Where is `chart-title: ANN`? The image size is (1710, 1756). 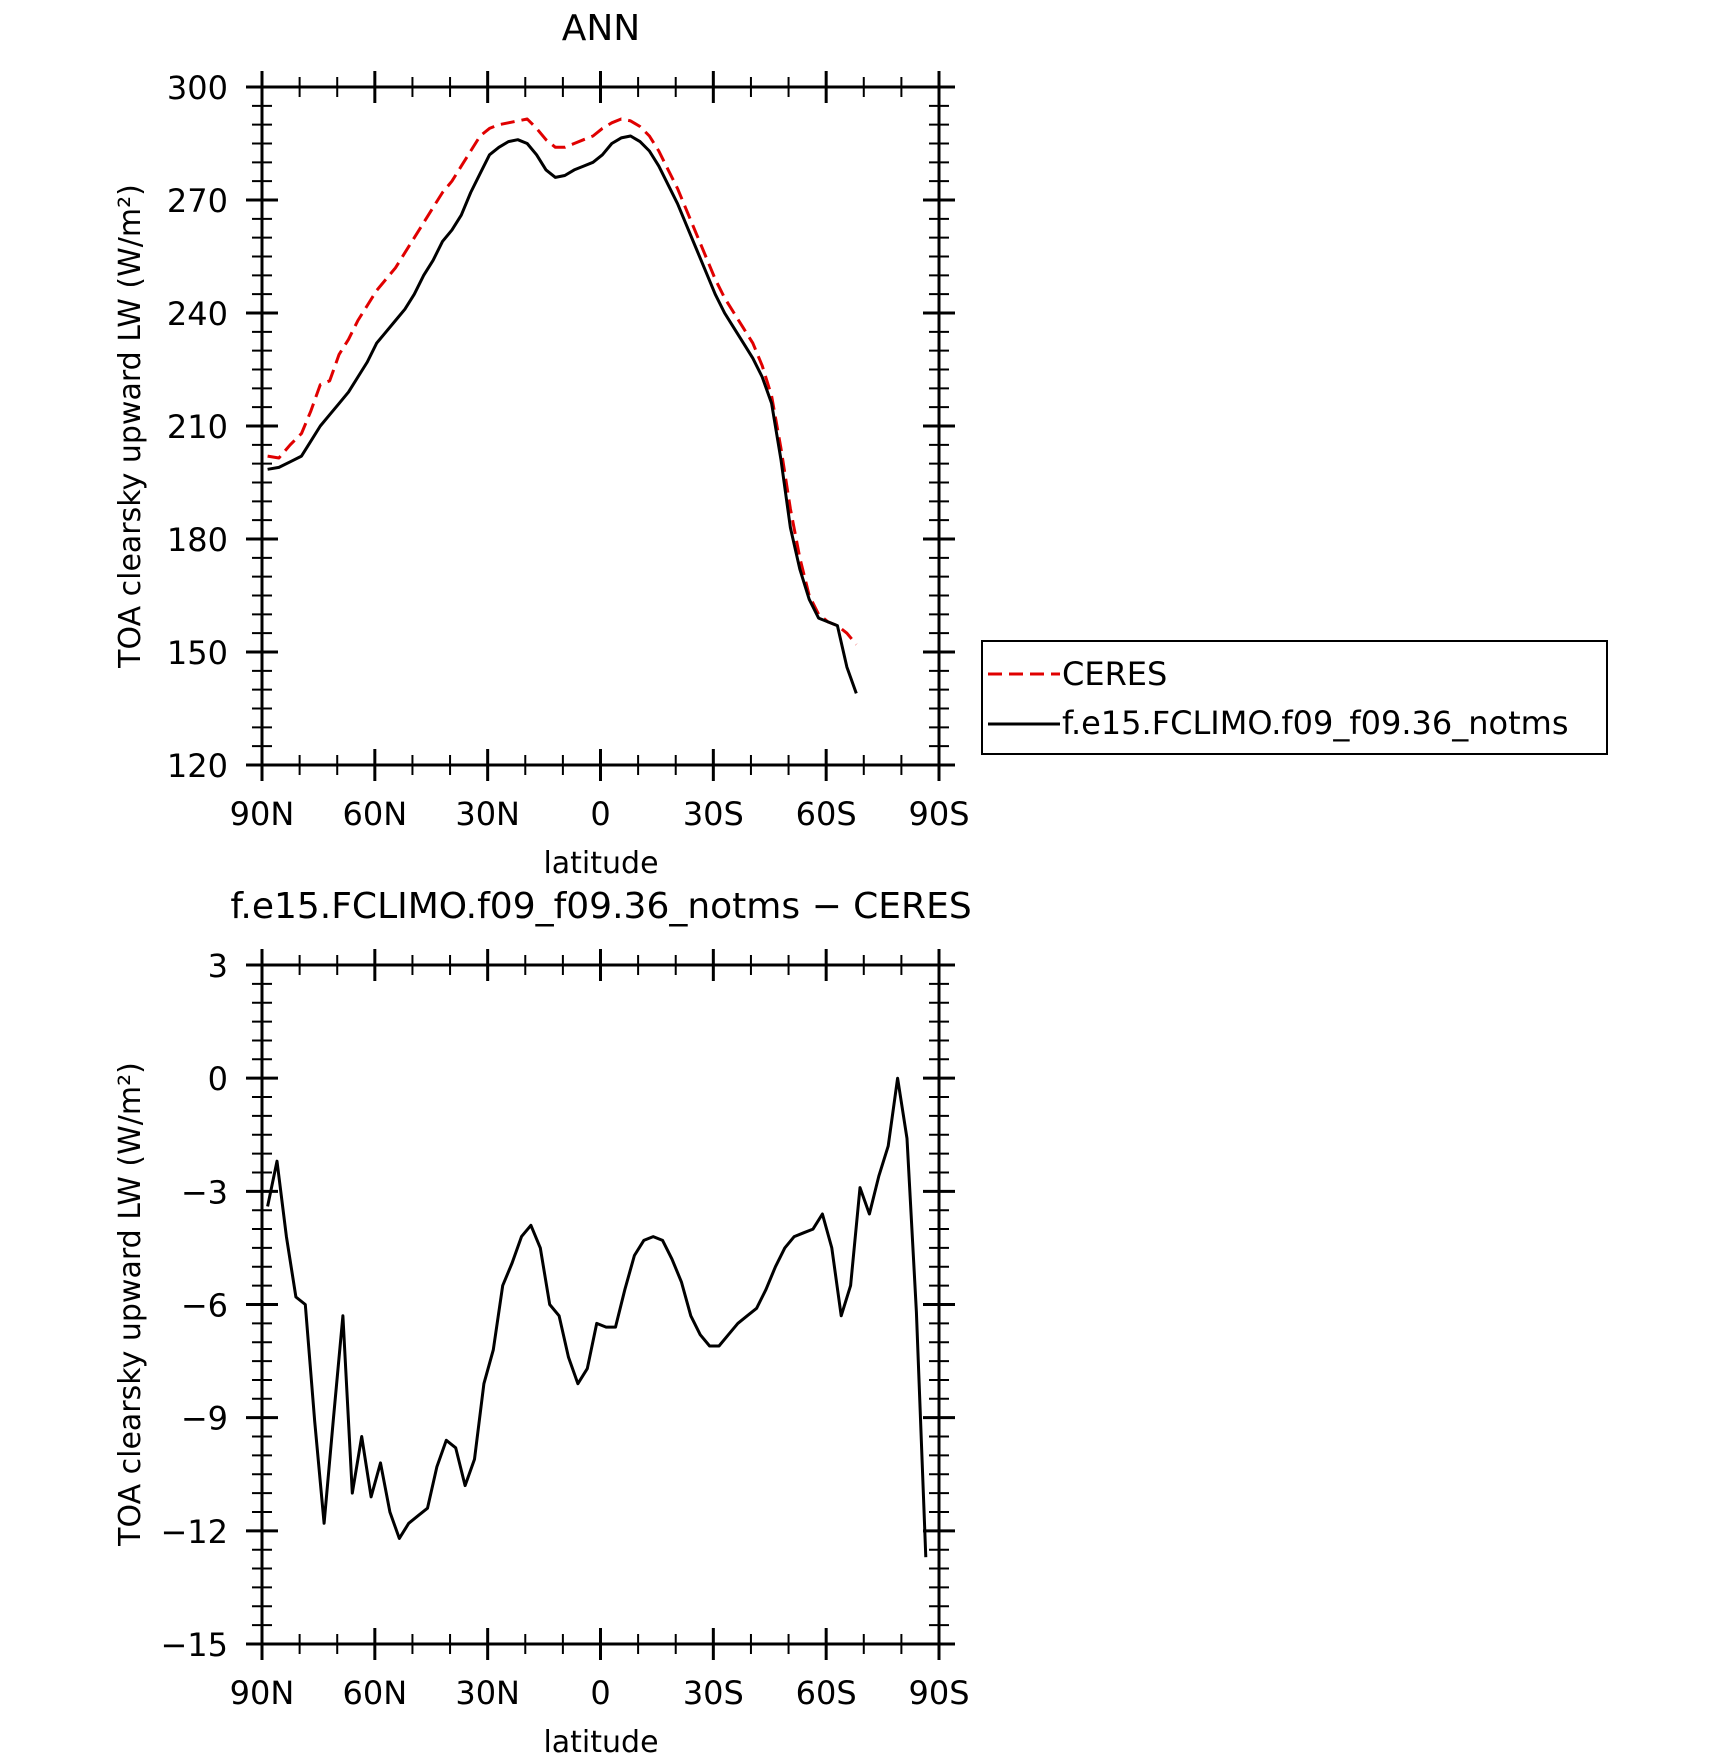 chart-title: ANN is located at coordinates (601, 28).